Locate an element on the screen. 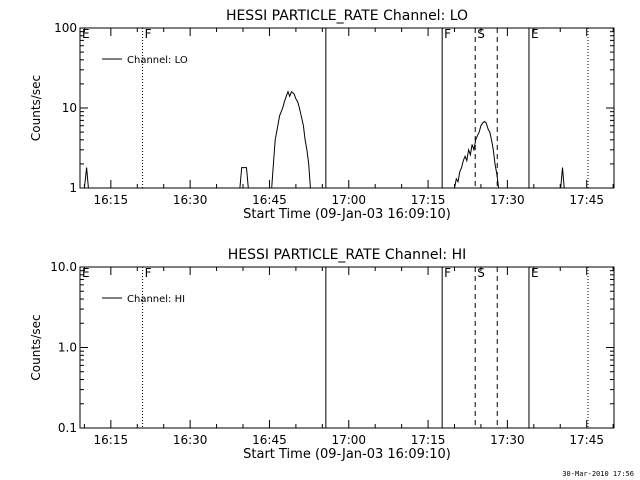 The image size is (640, 480). y-tick-label: 10.0 is located at coordinates (63, 267).